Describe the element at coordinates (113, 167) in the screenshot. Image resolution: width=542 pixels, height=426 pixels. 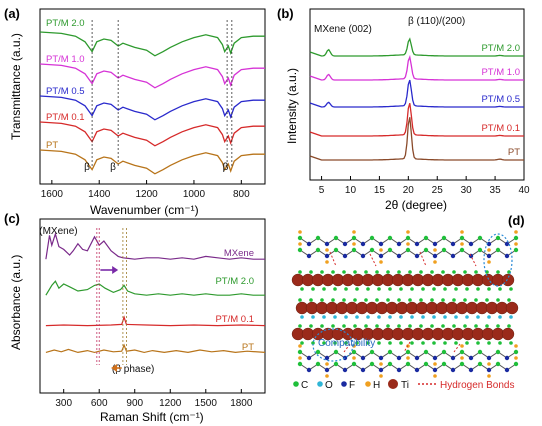
I see `panel-a-beta-annotation: β` at that location.